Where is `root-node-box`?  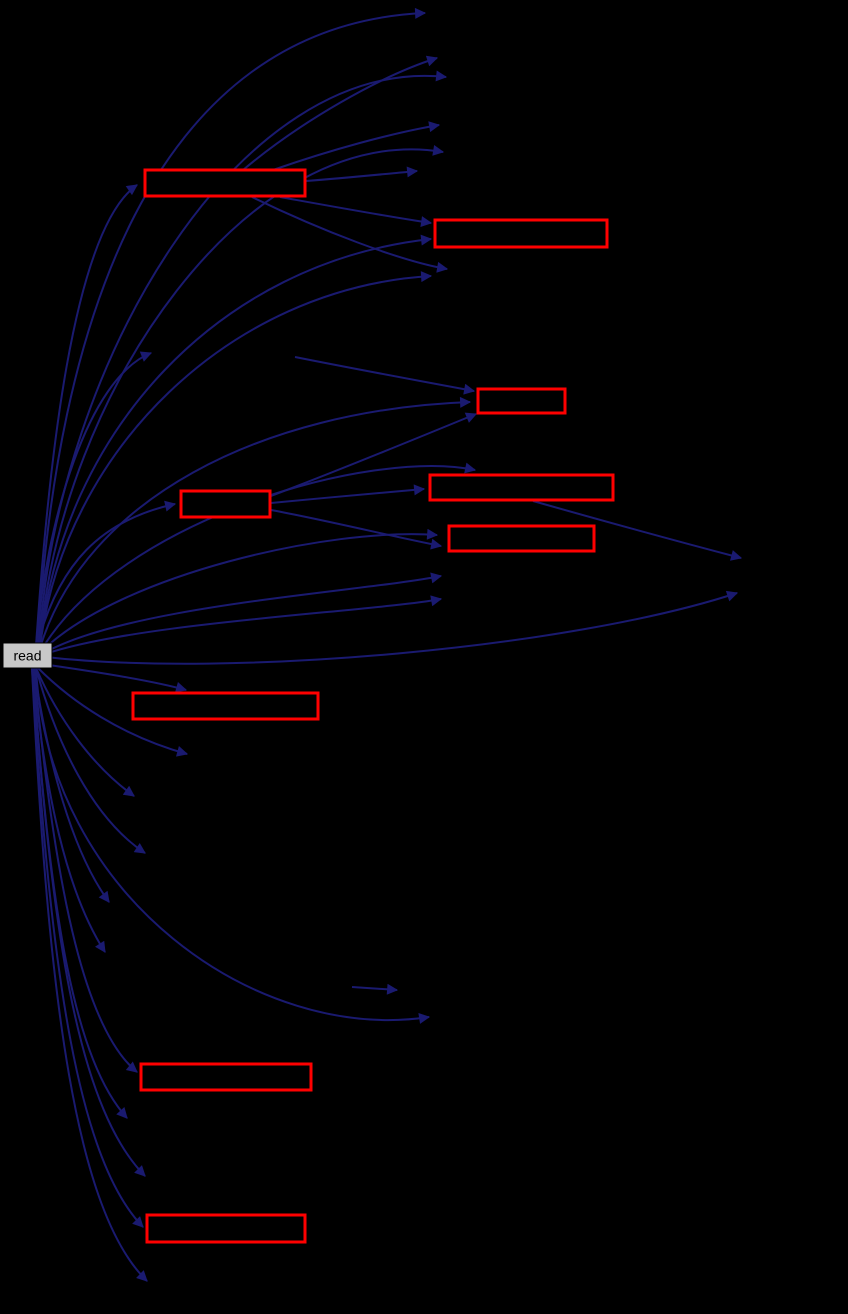 root-node-box is located at coordinates (27, 655).